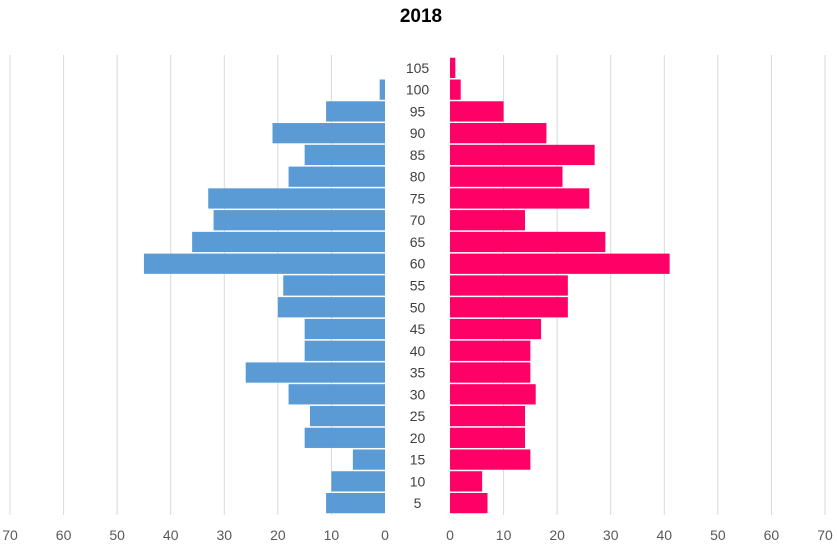 The image size is (837, 555). What do you see at coordinates (418, 394) in the screenshot?
I see `category-label: 30` at bounding box center [418, 394].